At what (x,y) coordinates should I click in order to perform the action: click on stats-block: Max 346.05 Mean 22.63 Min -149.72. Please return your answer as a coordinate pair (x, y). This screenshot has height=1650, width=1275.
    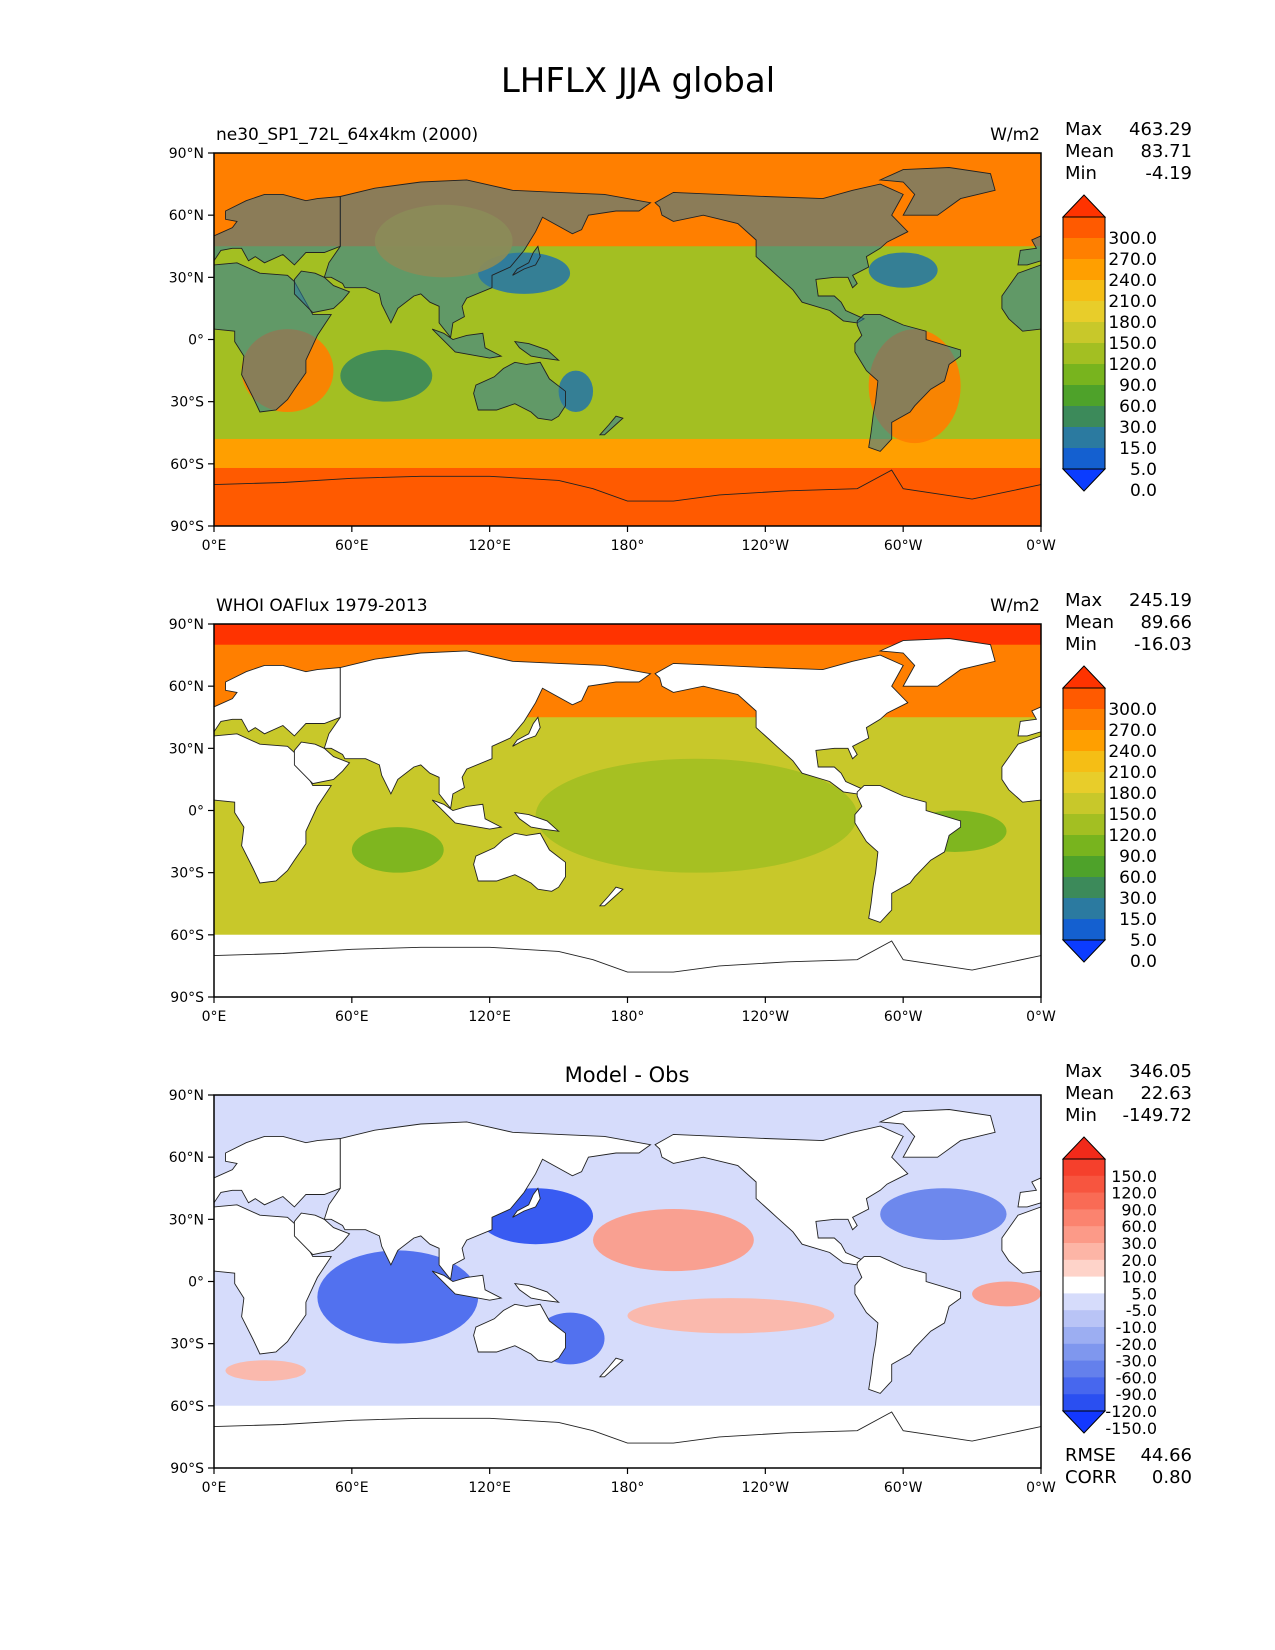
    Looking at the image, I should click on (1128, 1093).